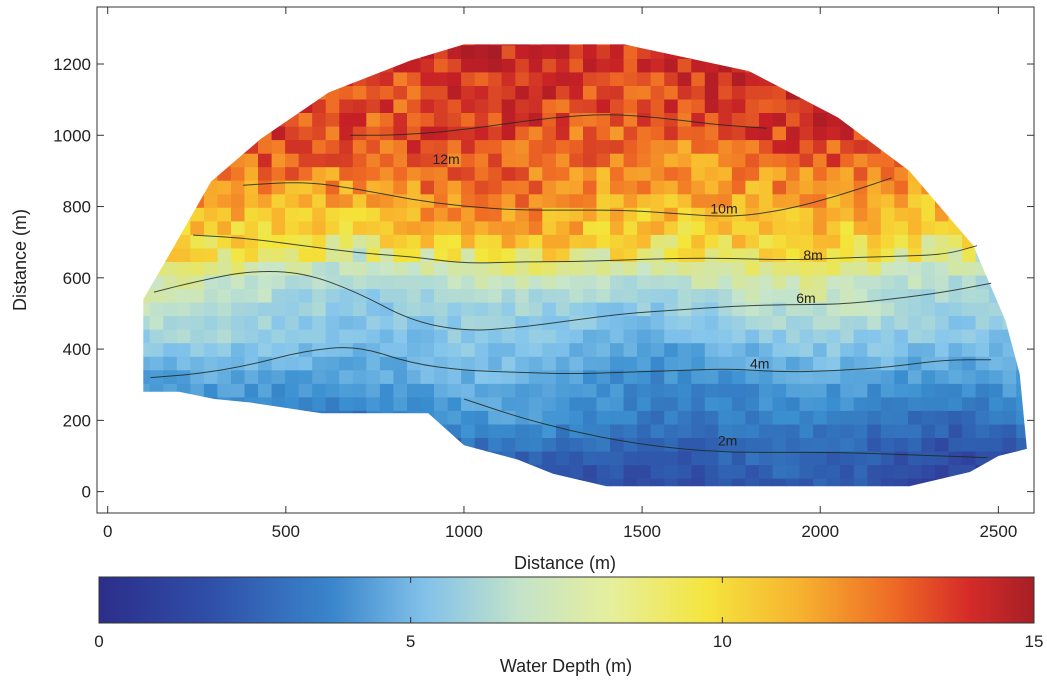 The width and height of the screenshot is (1047, 693). What do you see at coordinates (901, 444) in the screenshot?
I see `depth-cell-1907` at bounding box center [901, 444].